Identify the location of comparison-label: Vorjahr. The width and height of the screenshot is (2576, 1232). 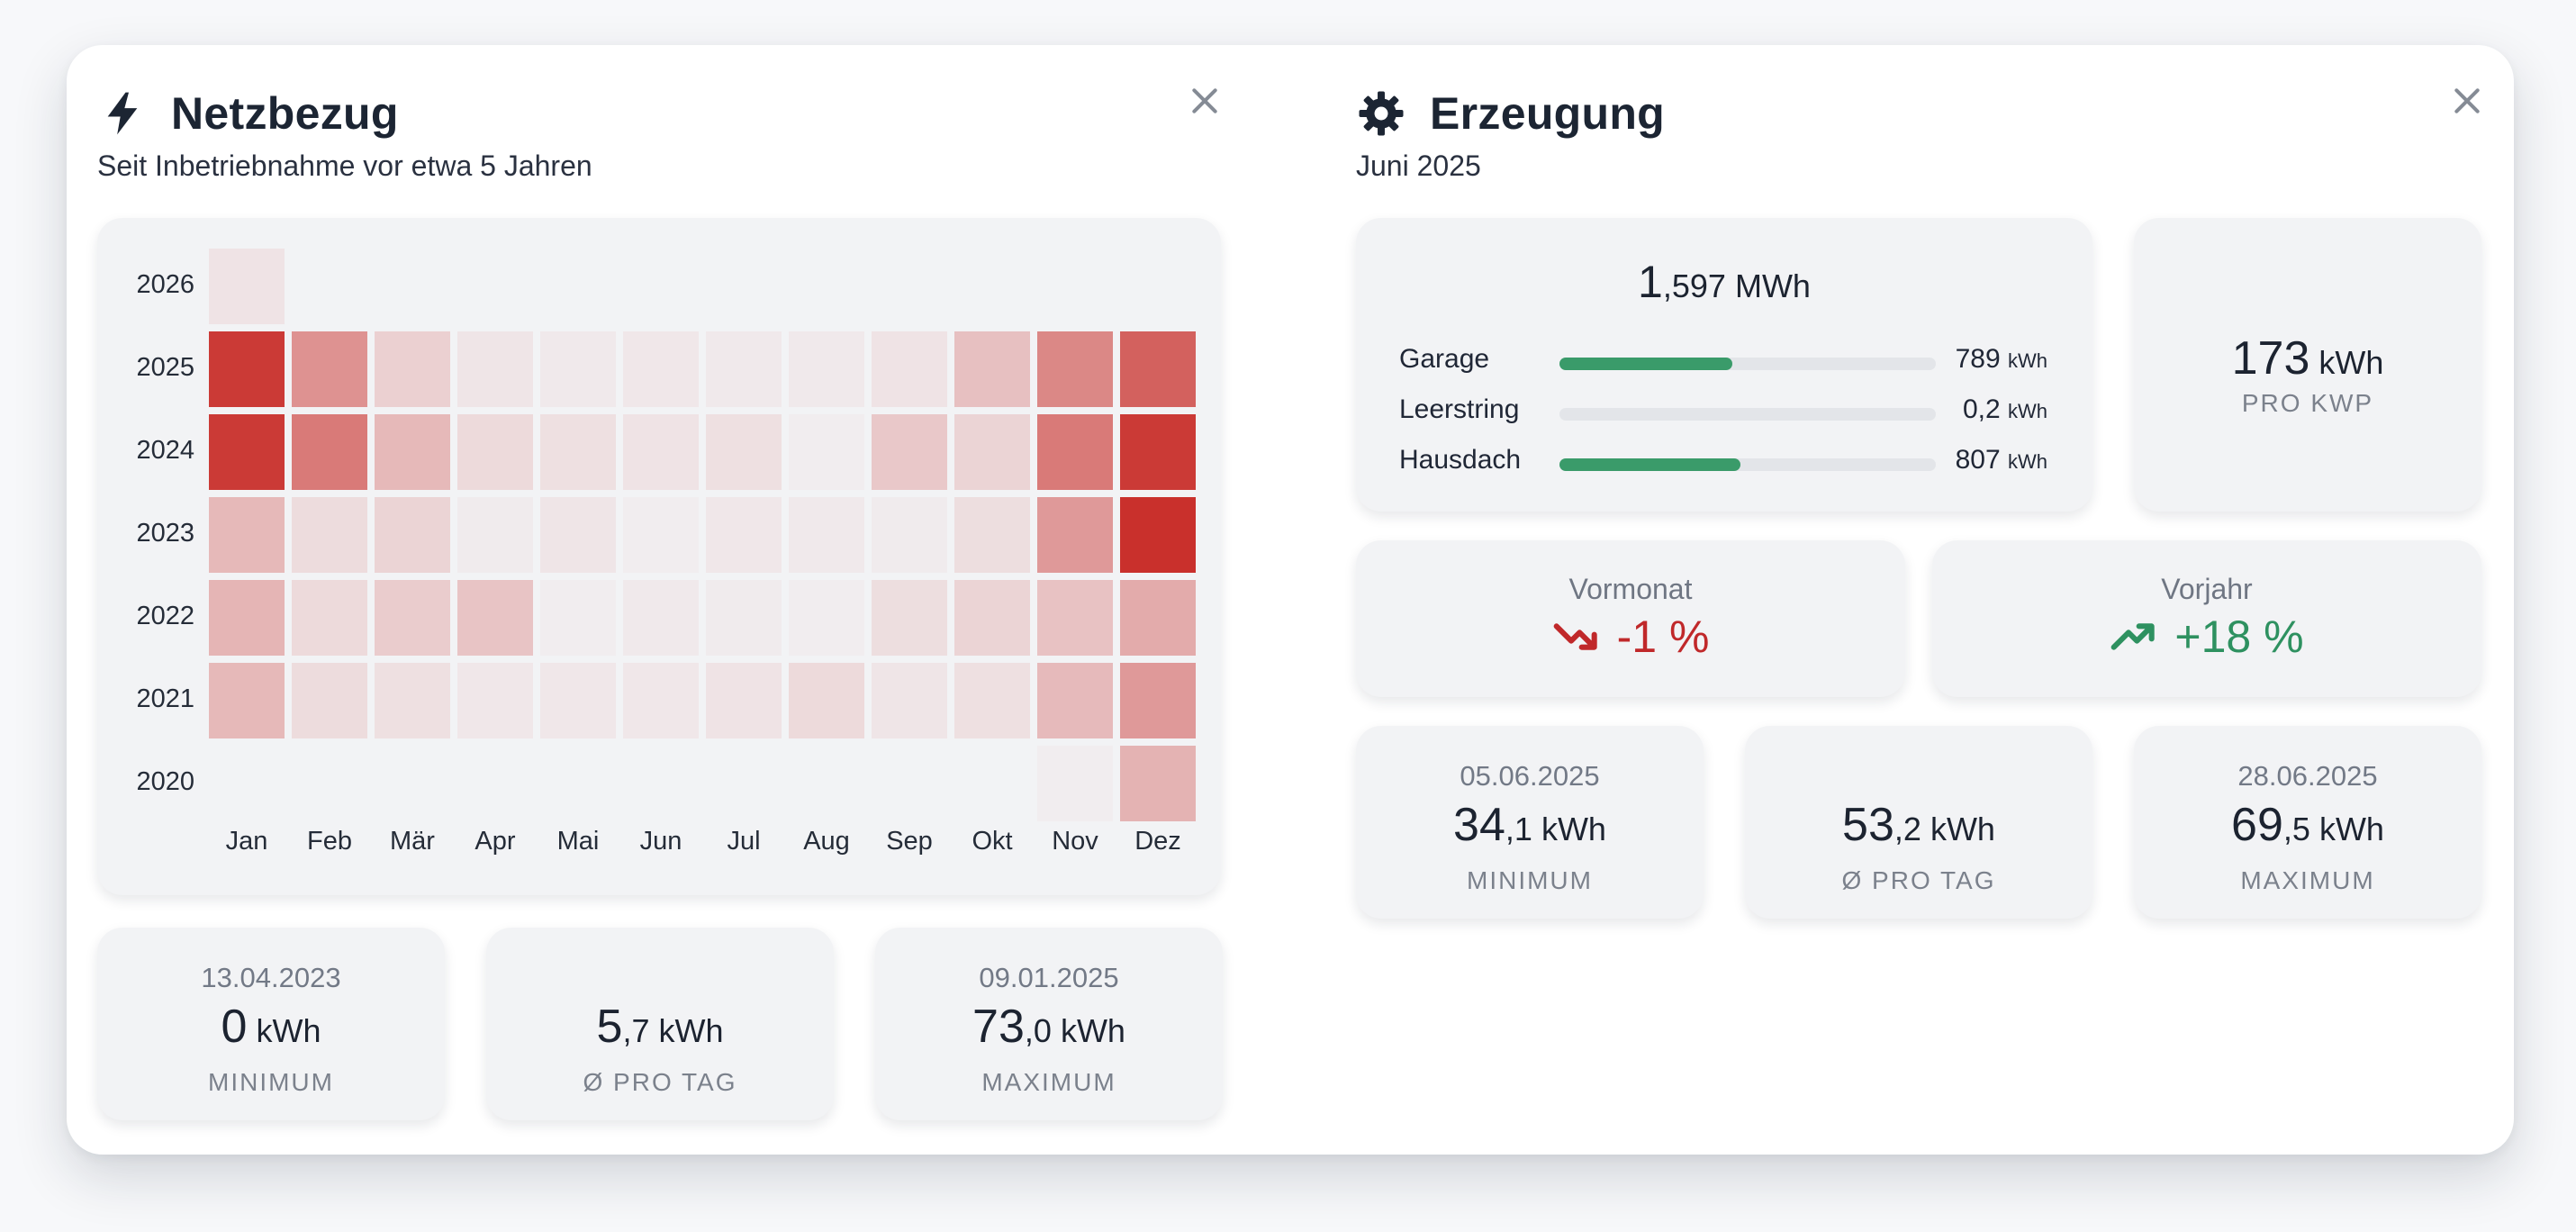
(2207, 589).